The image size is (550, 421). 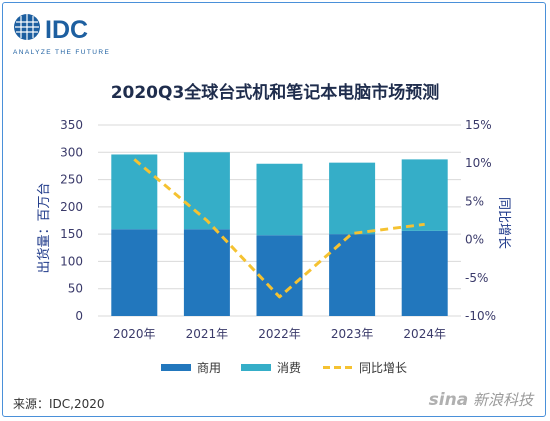 I want to click on x-tick-label: 2023年, so click(x=352, y=334).